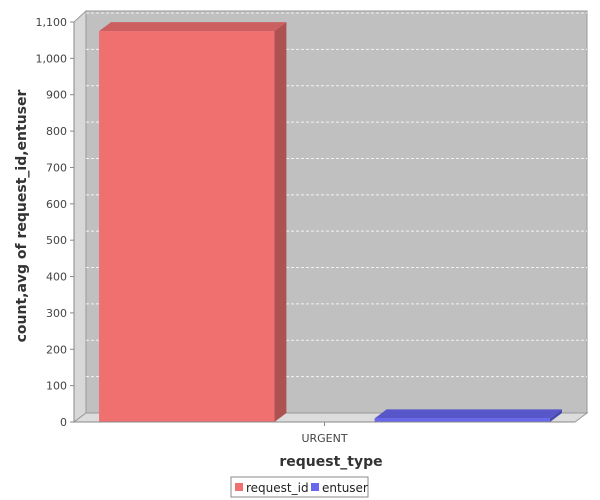 This screenshot has width=600, height=500. I want to click on y-tick-label: 800, so click(56, 131).